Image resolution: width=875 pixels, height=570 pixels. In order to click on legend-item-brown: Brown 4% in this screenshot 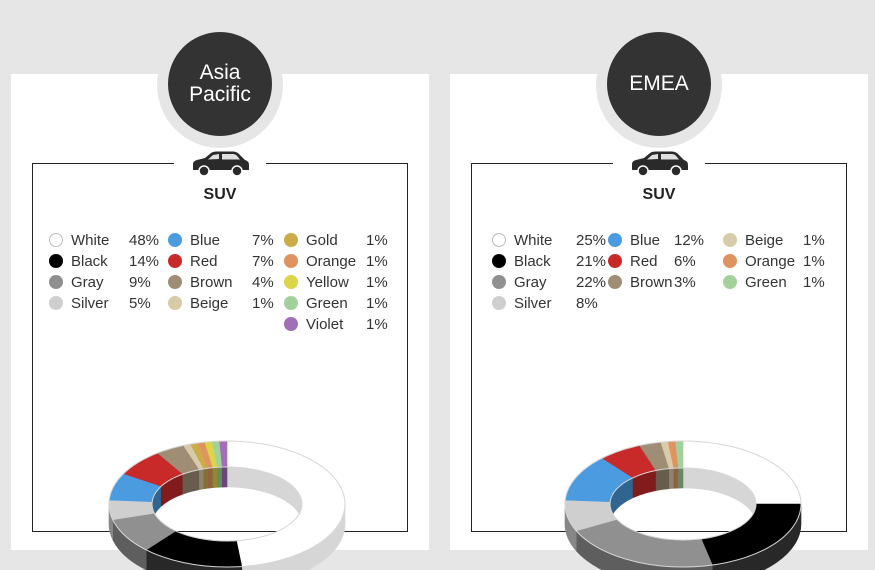, I will do `click(221, 282)`.